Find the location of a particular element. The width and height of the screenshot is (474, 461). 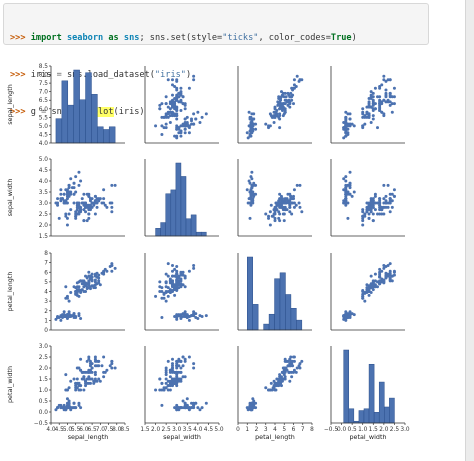

prompt-marker: >>> is located at coordinates (18, 37).